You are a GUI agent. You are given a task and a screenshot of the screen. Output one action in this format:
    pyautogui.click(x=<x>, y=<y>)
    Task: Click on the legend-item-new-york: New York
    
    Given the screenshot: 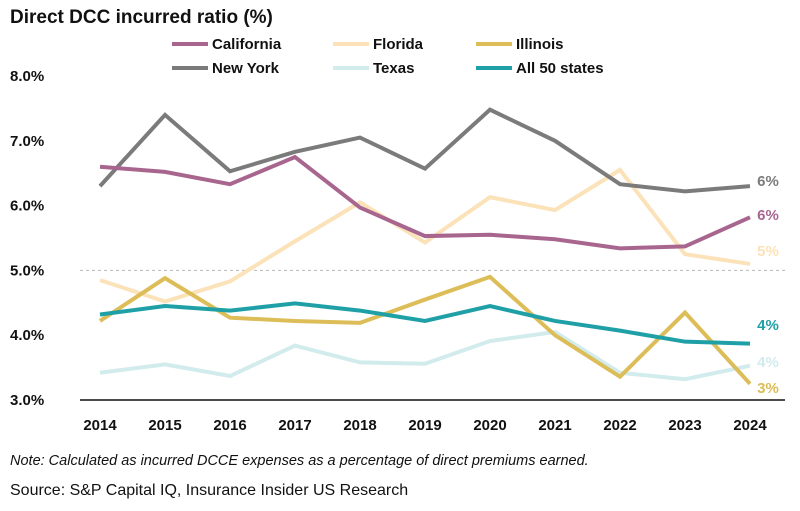 What is the action you would take?
    pyautogui.click(x=226, y=68)
    